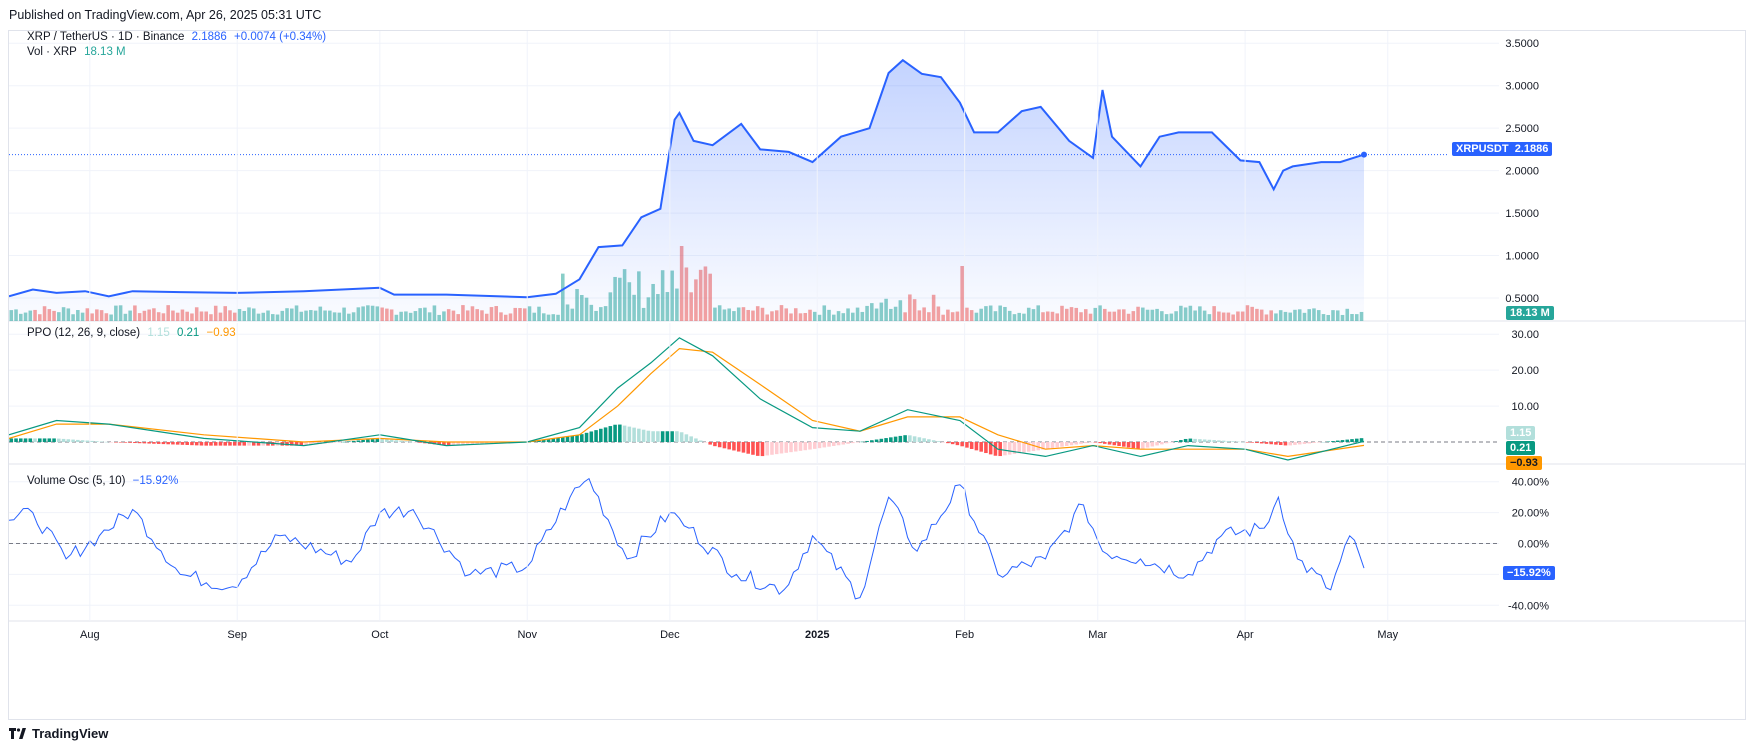  I want to click on symbol-title: XRP / TetherUS · 1D · Binance, so click(106, 37).